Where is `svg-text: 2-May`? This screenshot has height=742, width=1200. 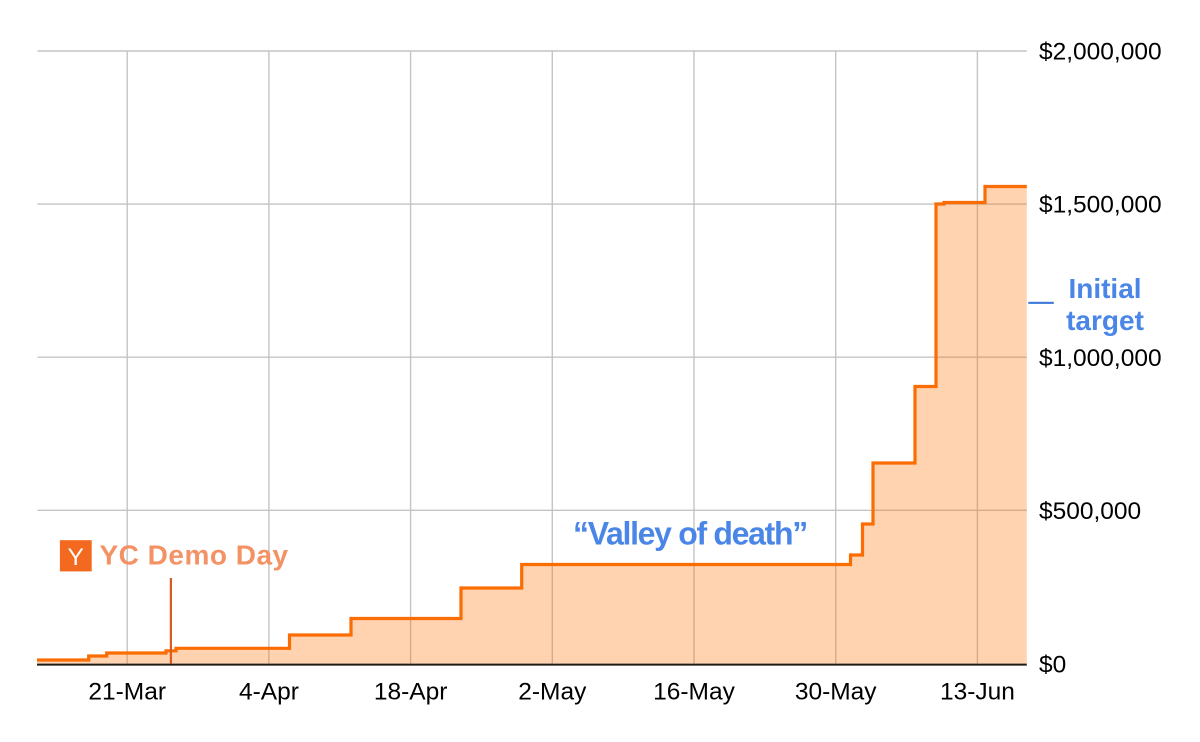 svg-text: 2-May is located at coordinates (552, 692).